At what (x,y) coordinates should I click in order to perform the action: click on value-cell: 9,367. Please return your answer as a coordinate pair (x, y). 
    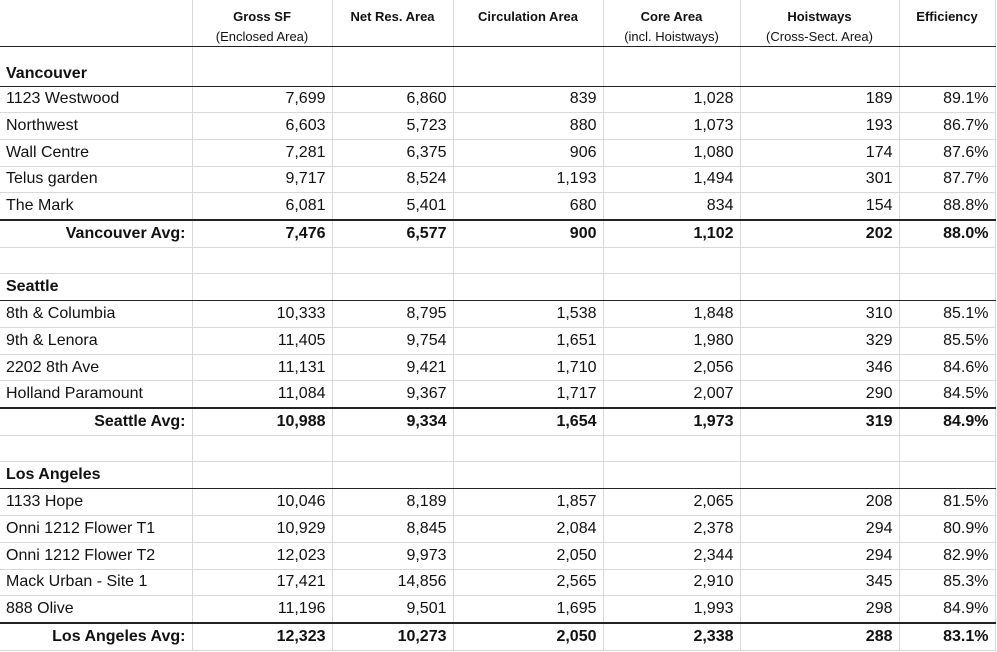
    Looking at the image, I should click on (393, 394).